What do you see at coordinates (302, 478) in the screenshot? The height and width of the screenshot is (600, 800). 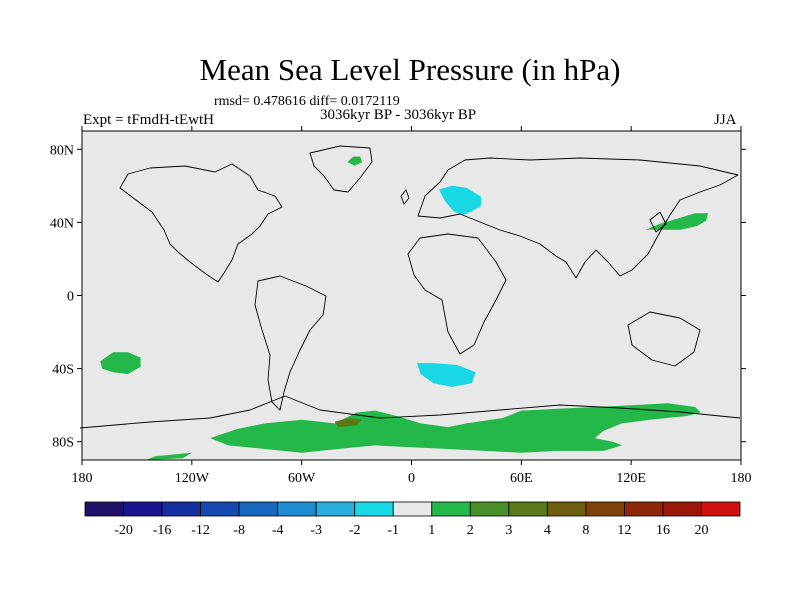 I see `lon-tick-label: 60W` at bounding box center [302, 478].